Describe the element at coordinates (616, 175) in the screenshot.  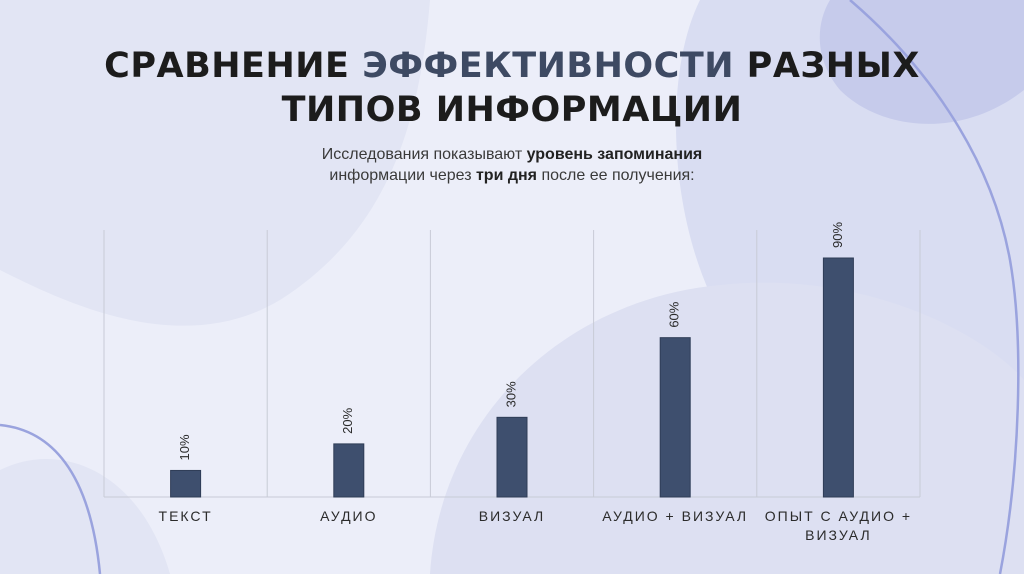
I see `subtitle-part-3: после ее получения:` at that location.